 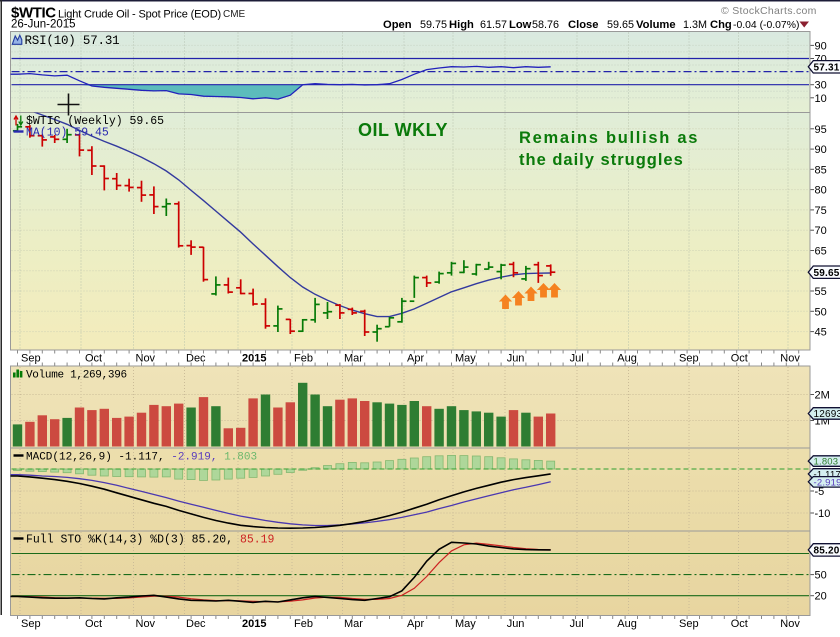 I want to click on svg-text: 45, so click(x=821, y=333).